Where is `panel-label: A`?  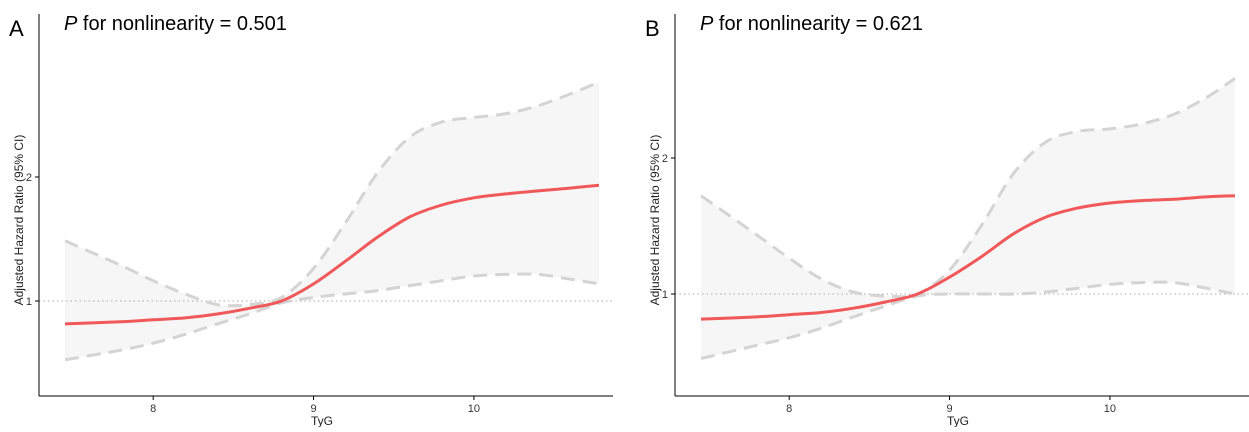
panel-label: A is located at coordinates (16, 28).